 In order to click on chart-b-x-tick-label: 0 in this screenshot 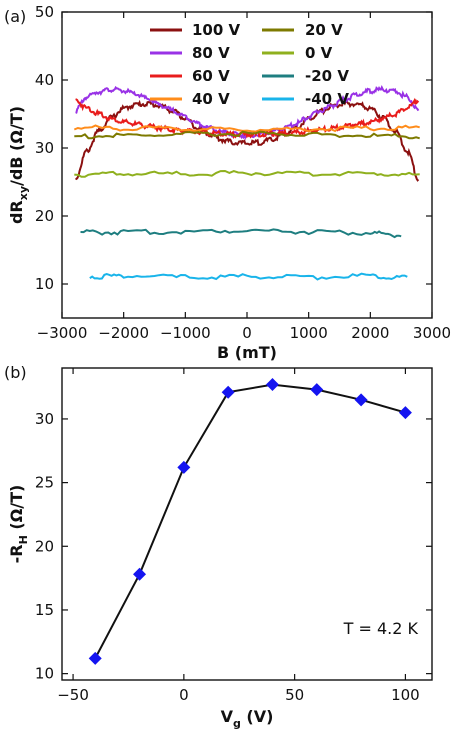, I will do `click(184, 695)`.